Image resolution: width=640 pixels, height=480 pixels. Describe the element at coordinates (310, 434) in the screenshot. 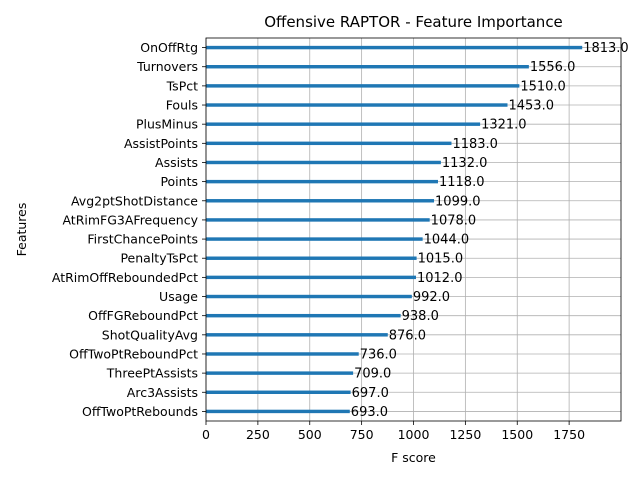

I see `x-tick-label: 500` at that location.